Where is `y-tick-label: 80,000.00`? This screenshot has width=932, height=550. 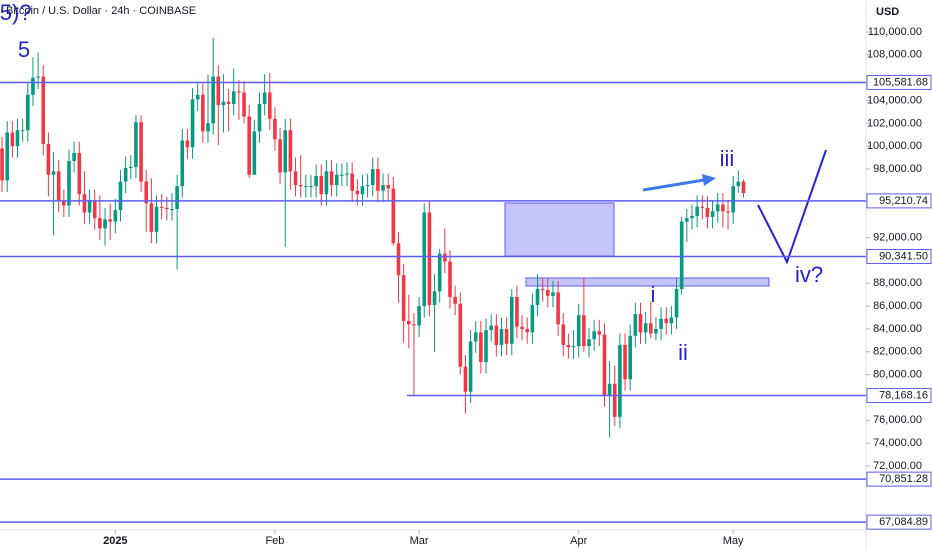
y-tick-label: 80,000.00 is located at coordinates (897, 375).